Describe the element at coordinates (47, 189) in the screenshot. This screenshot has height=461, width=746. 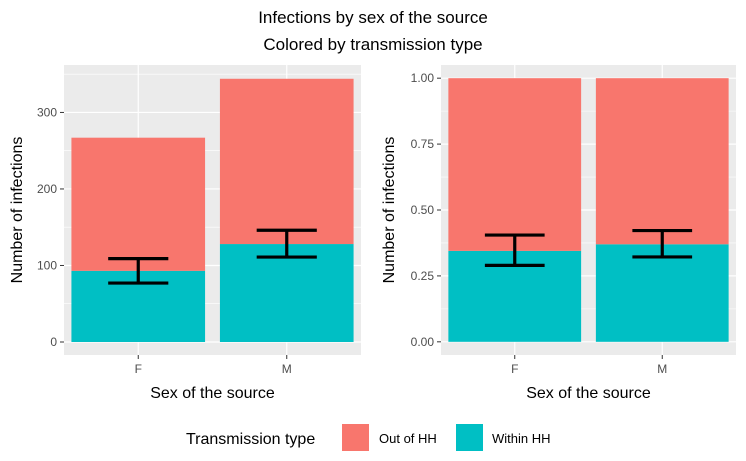
I see `y-tick-label: 200` at that location.